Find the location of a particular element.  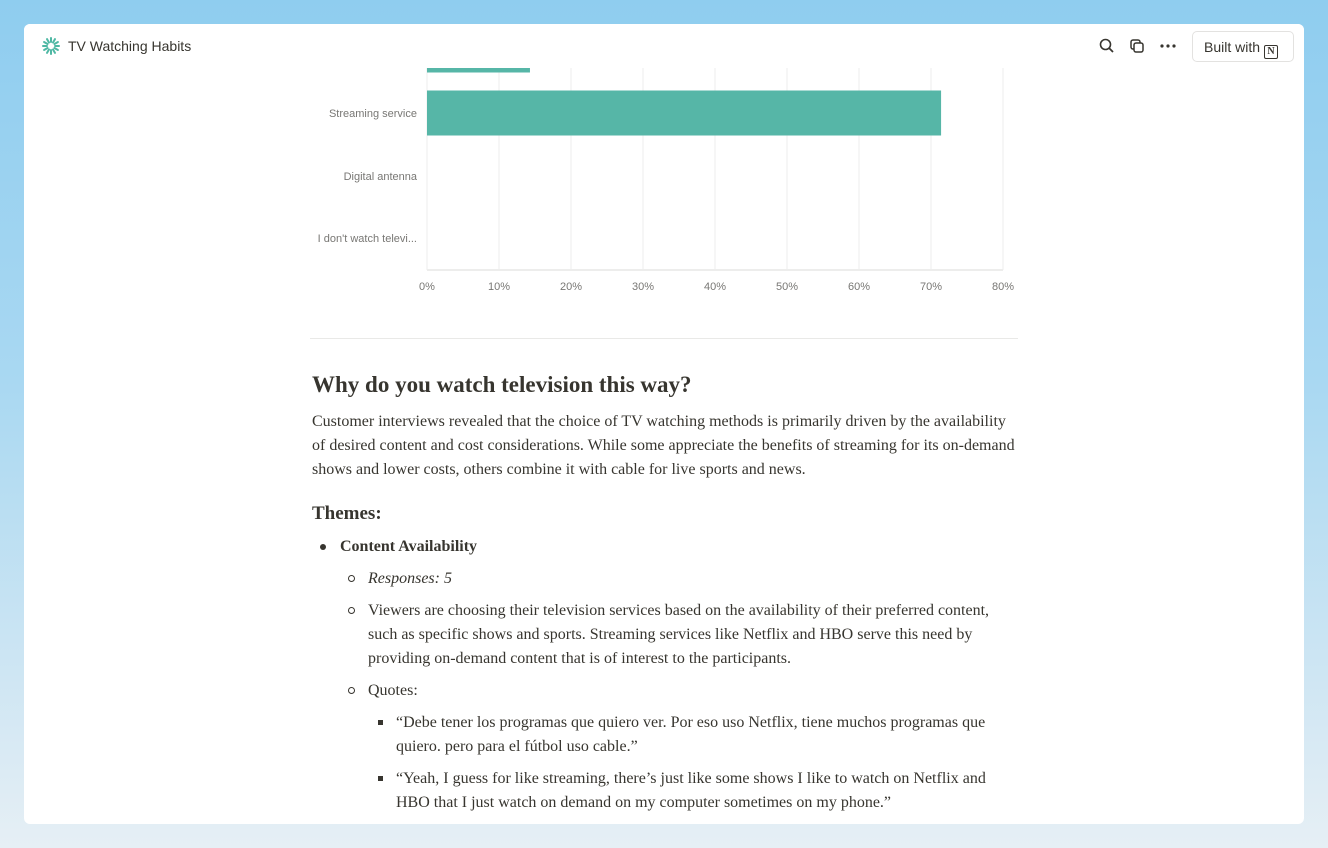

x-tick-label: 50% is located at coordinates (787, 287).